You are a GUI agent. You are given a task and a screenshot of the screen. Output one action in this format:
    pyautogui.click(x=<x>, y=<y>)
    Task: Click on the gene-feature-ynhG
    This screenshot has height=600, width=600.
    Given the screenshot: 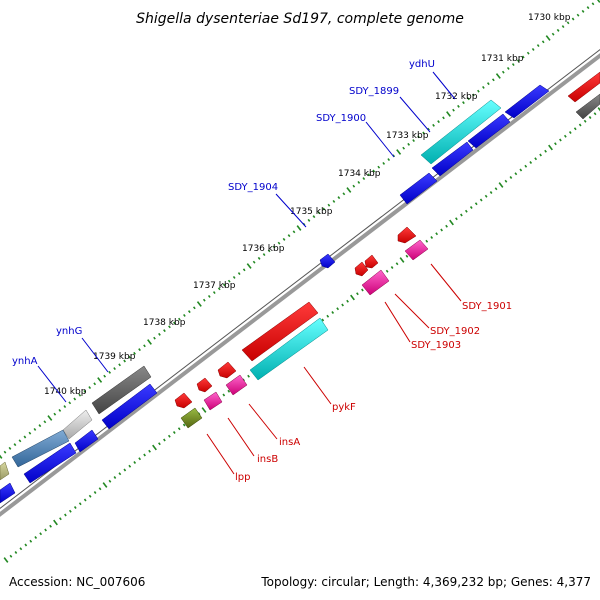 What is the action you would take?
    pyautogui.click(x=121, y=390)
    